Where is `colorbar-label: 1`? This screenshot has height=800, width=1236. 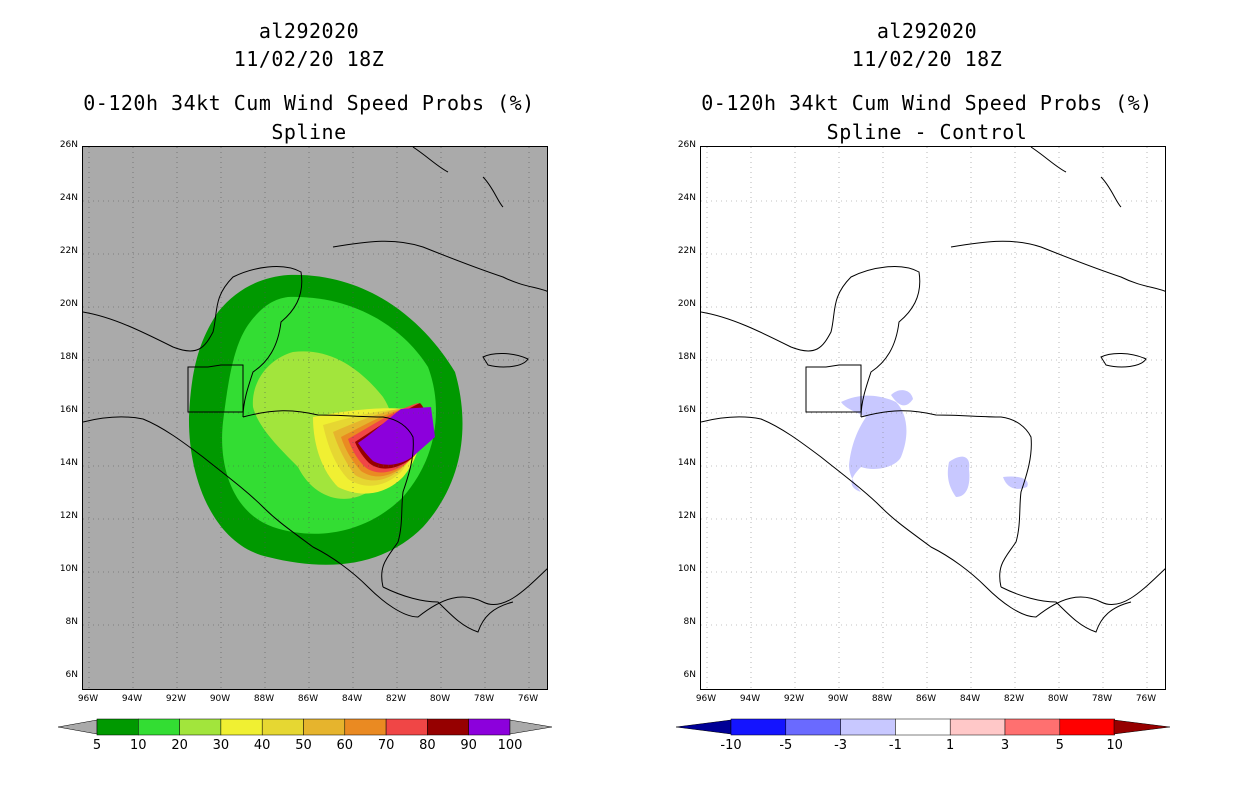 colorbar-label: 1 is located at coordinates (950, 745).